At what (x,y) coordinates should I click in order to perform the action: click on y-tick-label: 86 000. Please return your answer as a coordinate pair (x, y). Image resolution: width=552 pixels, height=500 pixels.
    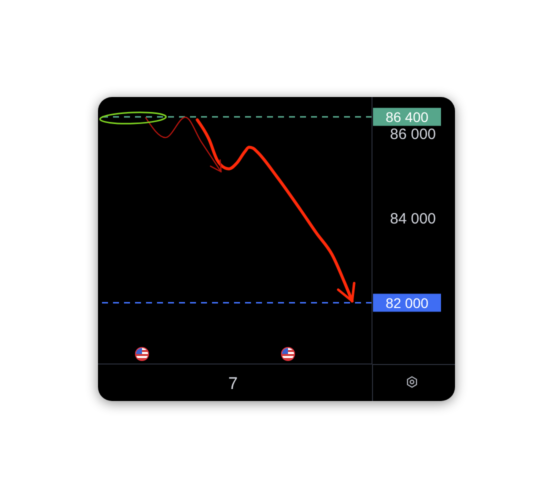
    Looking at the image, I should click on (413, 135).